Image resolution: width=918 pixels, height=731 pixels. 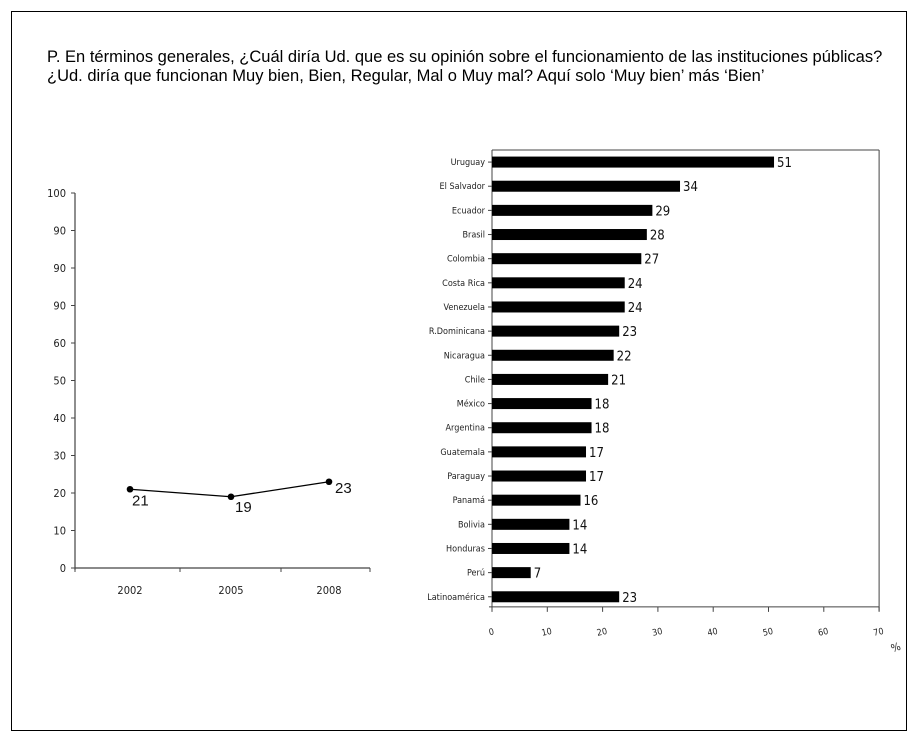 I want to click on data-label: 29, so click(x=662, y=211).